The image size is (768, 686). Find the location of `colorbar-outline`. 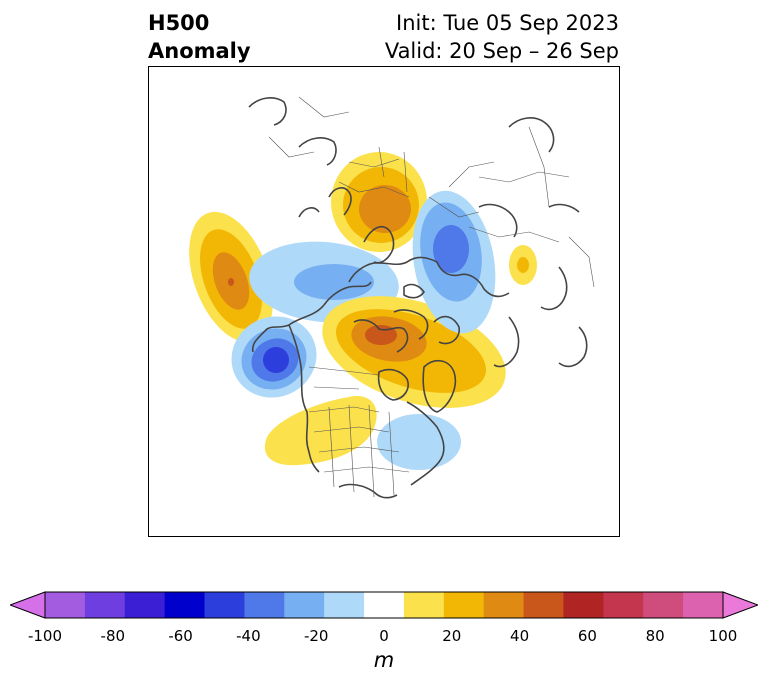

colorbar-outline is located at coordinates (384, 605).